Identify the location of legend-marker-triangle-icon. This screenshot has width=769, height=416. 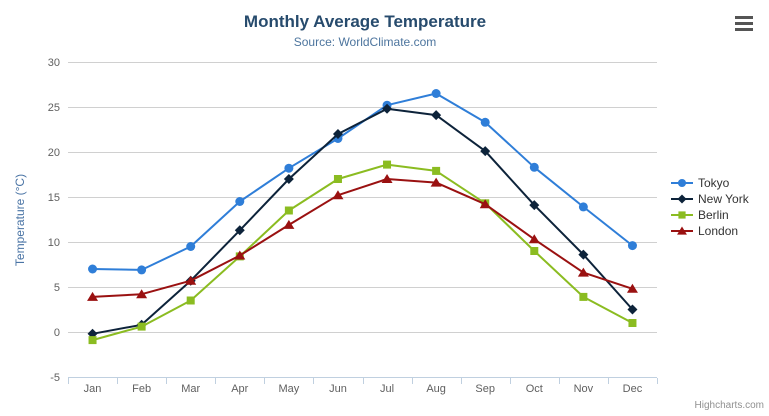
(682, 230).